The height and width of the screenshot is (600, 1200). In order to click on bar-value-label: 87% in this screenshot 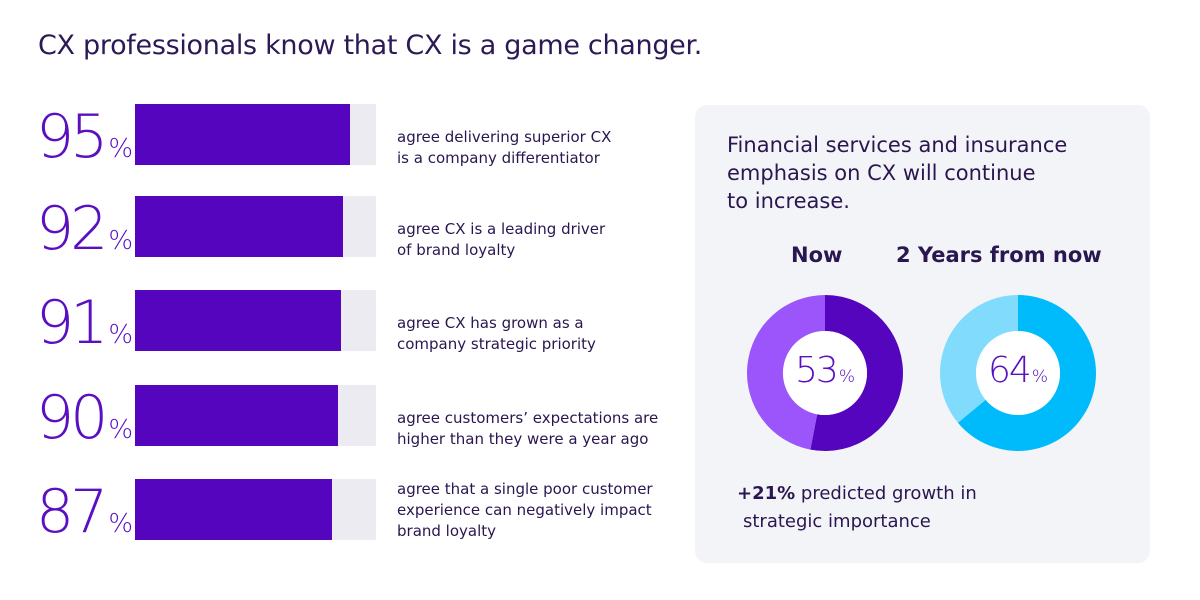, I will do `click(85, 512)`.